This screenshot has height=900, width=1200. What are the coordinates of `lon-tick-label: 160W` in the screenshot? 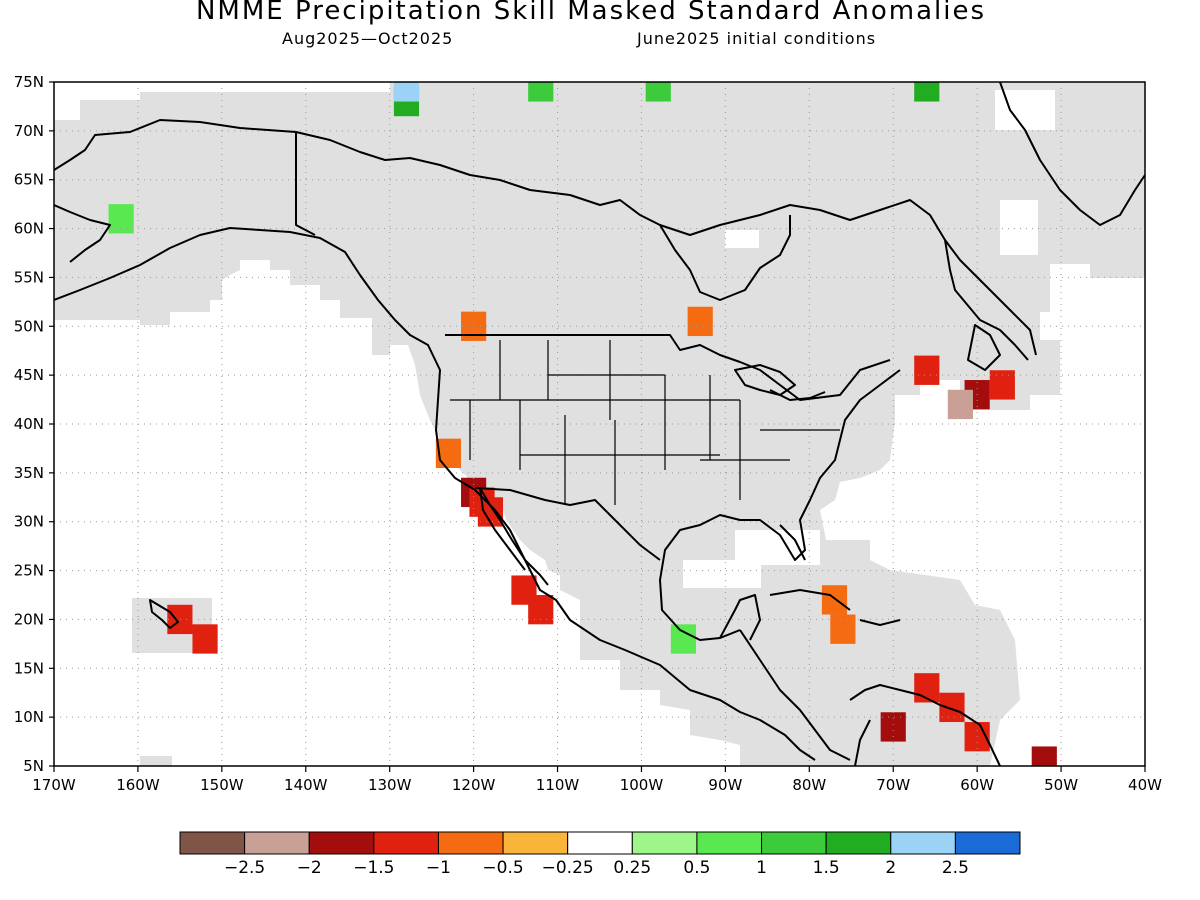 It's located at (138, 785).